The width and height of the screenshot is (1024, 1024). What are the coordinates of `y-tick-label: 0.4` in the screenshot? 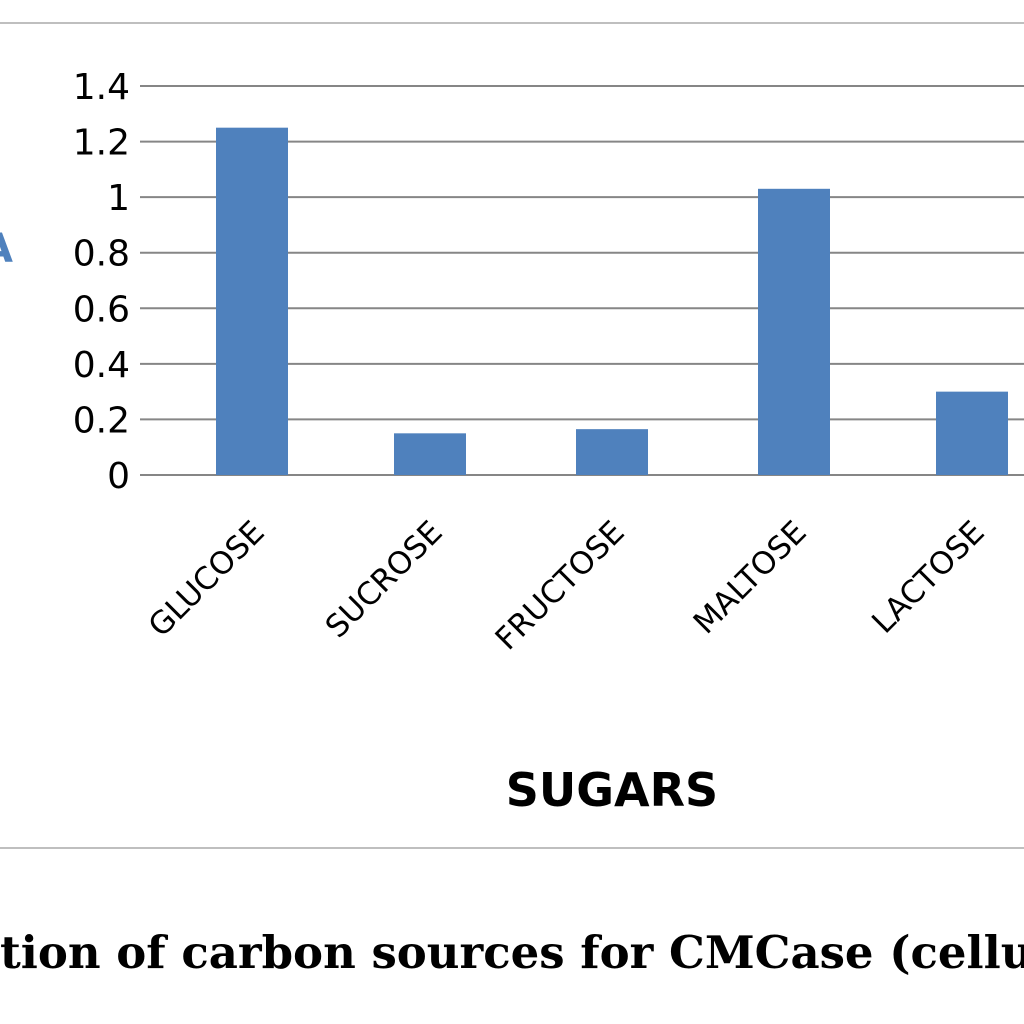 It's located at (101, 365).